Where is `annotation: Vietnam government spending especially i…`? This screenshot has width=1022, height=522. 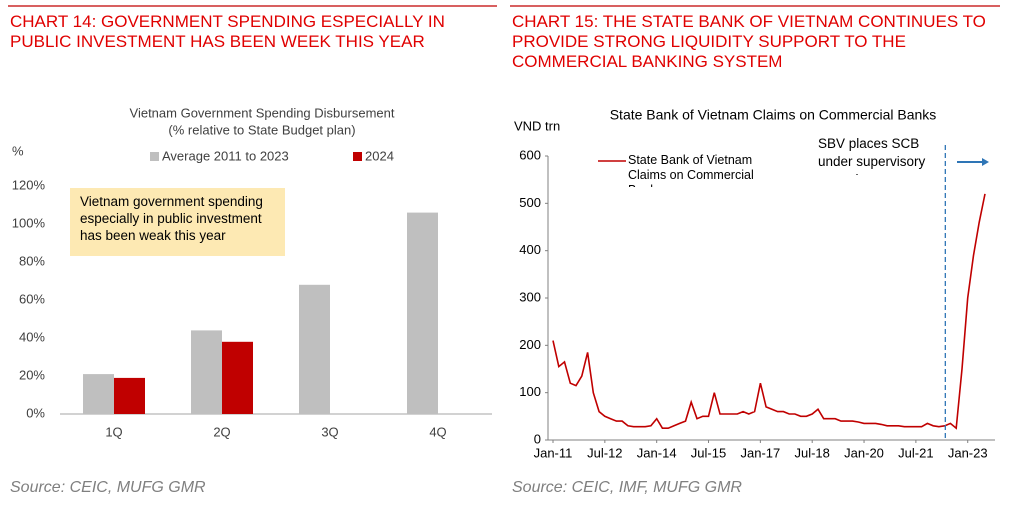
annotation: Vietnam government spending especially i… is located at coordinates (171, 218).